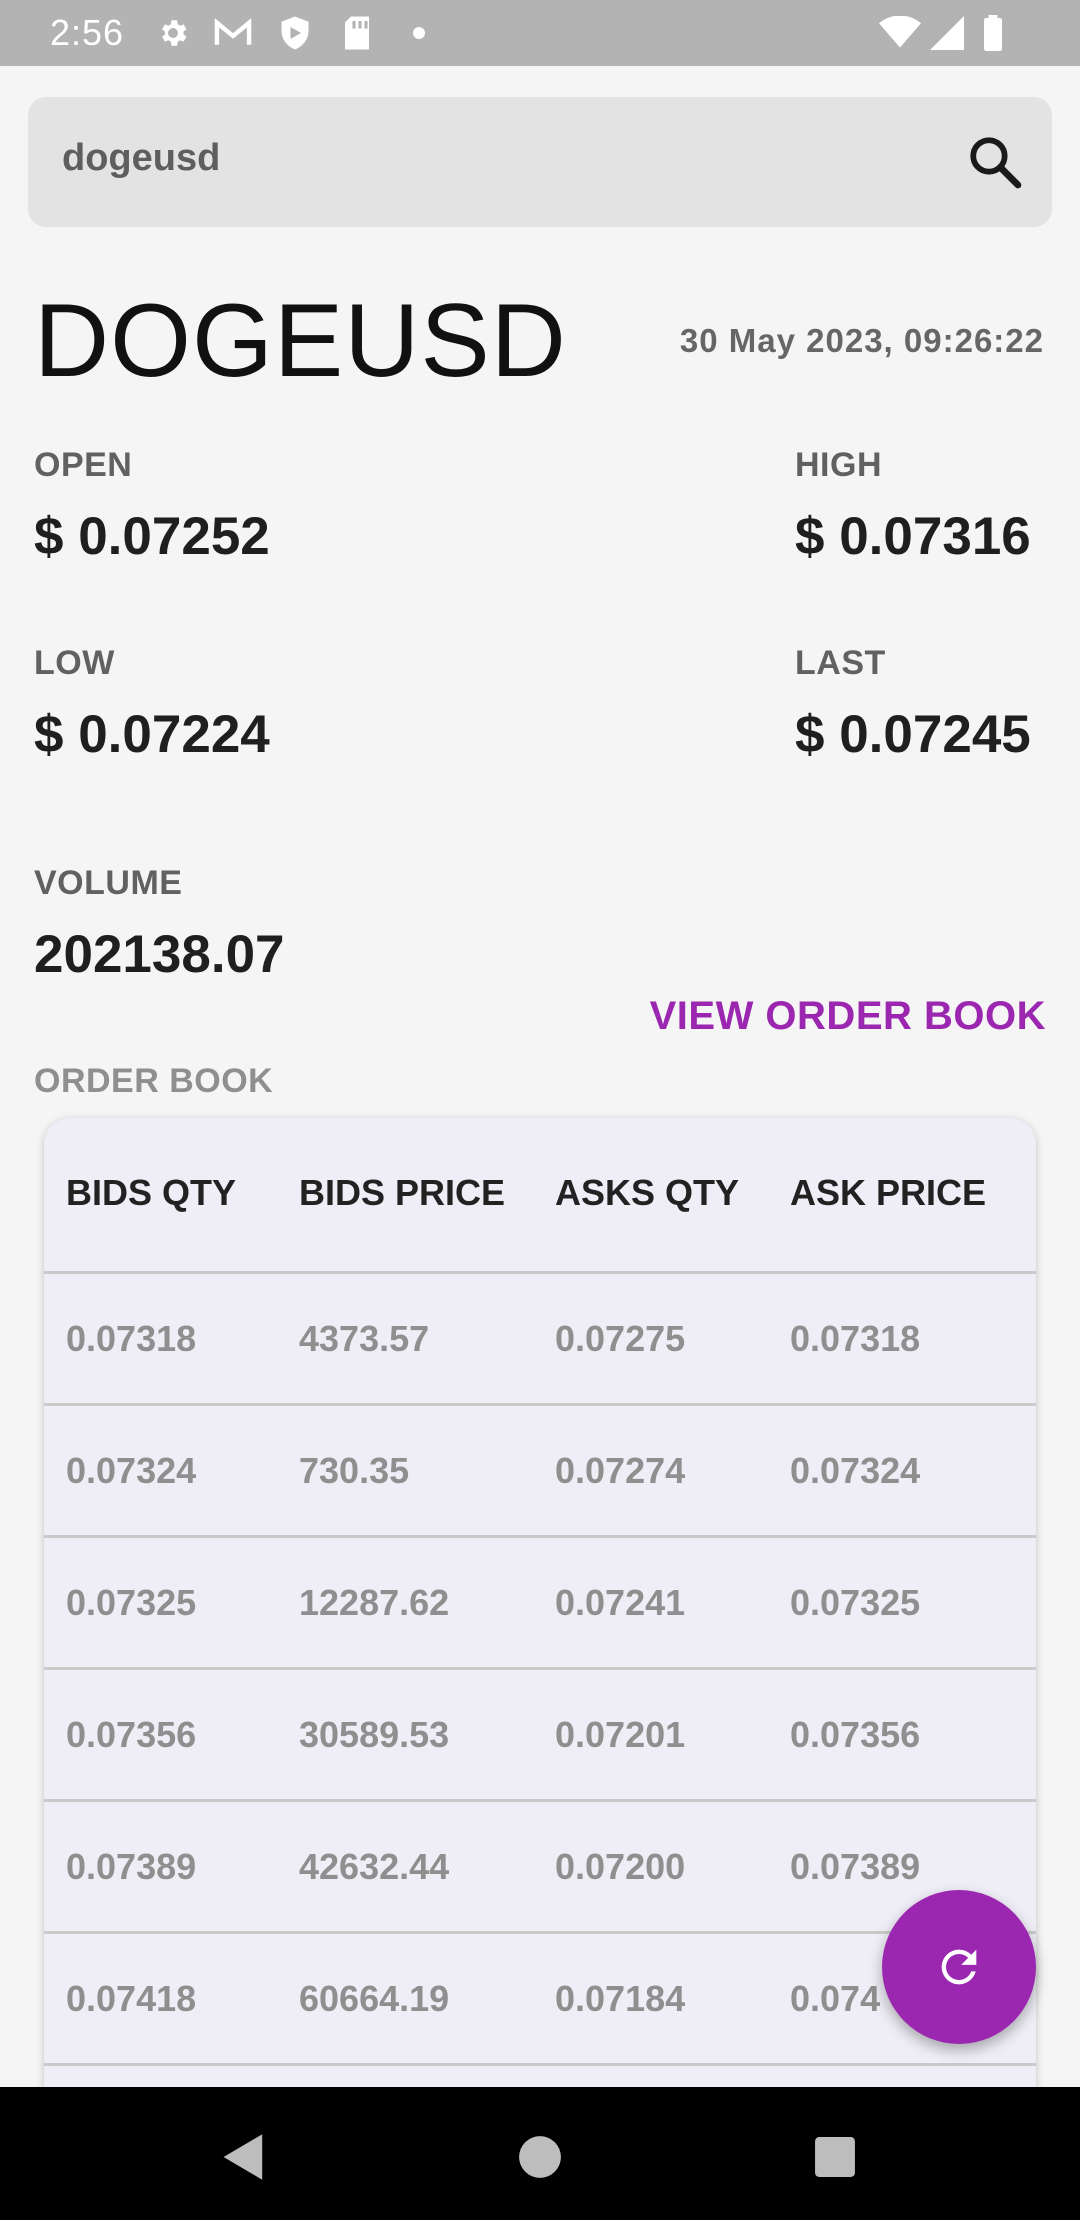 The width and height of the screenshot is (1080, 2220). Describe the element at coordinates (855, 1602) in the screenshot. I see `cell-ask-price: 0.07325` at that location.